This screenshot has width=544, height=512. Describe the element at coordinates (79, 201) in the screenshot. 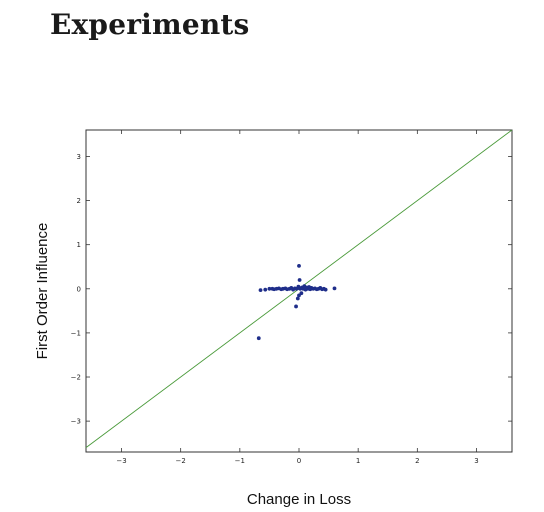

I see `y-tick-label: 2` at that location.